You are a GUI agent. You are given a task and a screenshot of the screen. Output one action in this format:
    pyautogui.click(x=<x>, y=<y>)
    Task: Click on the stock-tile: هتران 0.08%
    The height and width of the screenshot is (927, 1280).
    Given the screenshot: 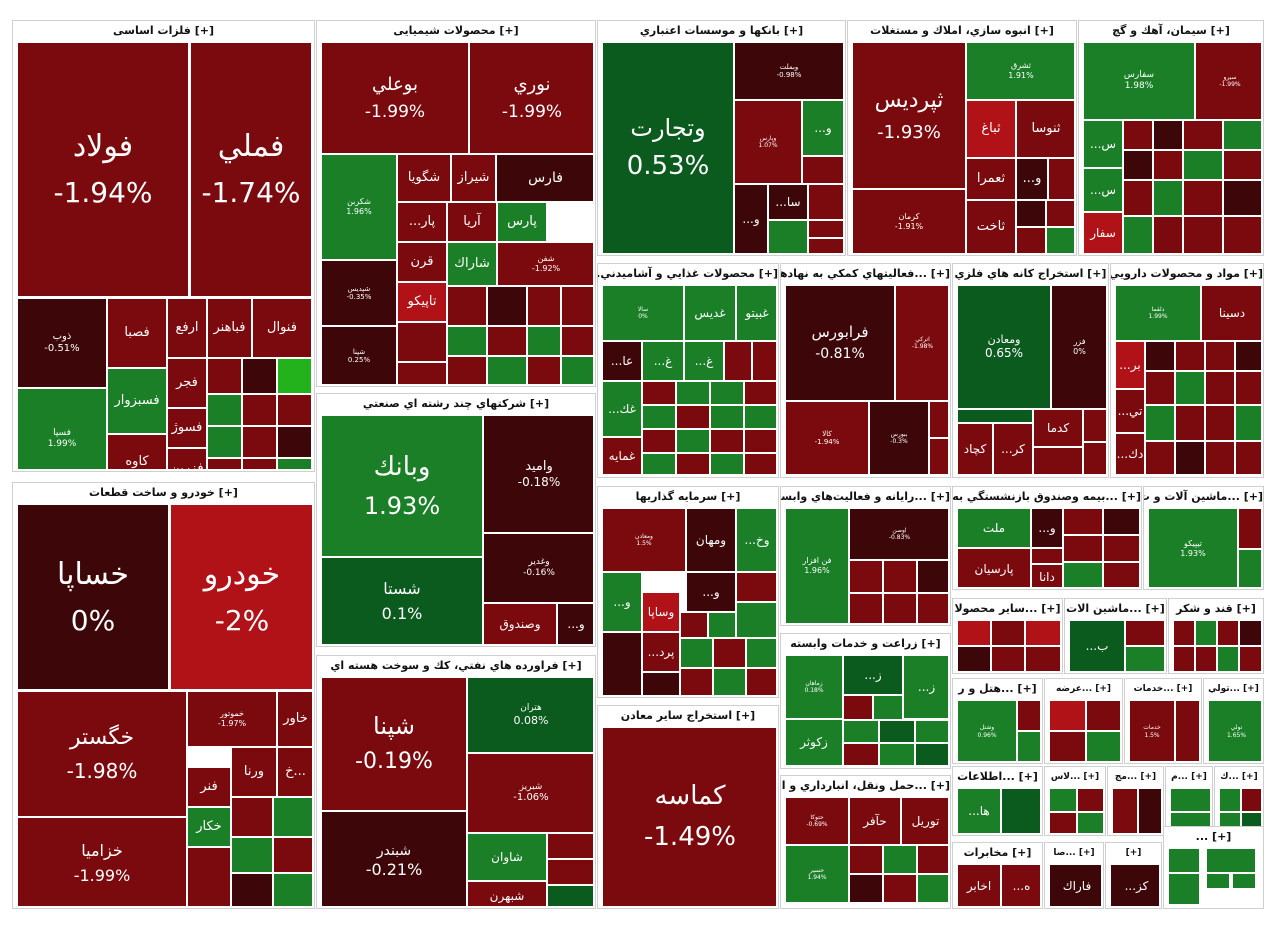 What is the action you would take?
    pyautogui.click(x=530, y=715)
    